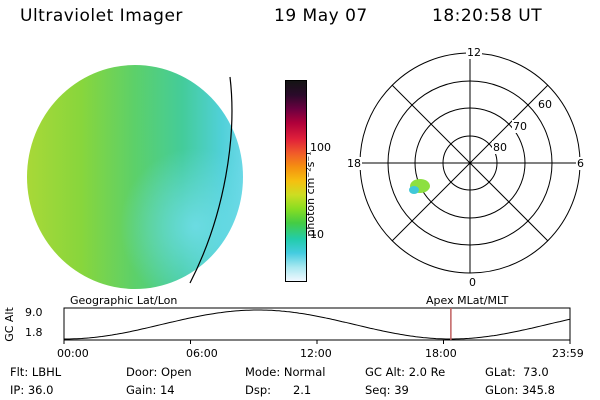 The width and height of the screenshot is (600, 400). I want to click on altitude-timeline, so click(317, 325).